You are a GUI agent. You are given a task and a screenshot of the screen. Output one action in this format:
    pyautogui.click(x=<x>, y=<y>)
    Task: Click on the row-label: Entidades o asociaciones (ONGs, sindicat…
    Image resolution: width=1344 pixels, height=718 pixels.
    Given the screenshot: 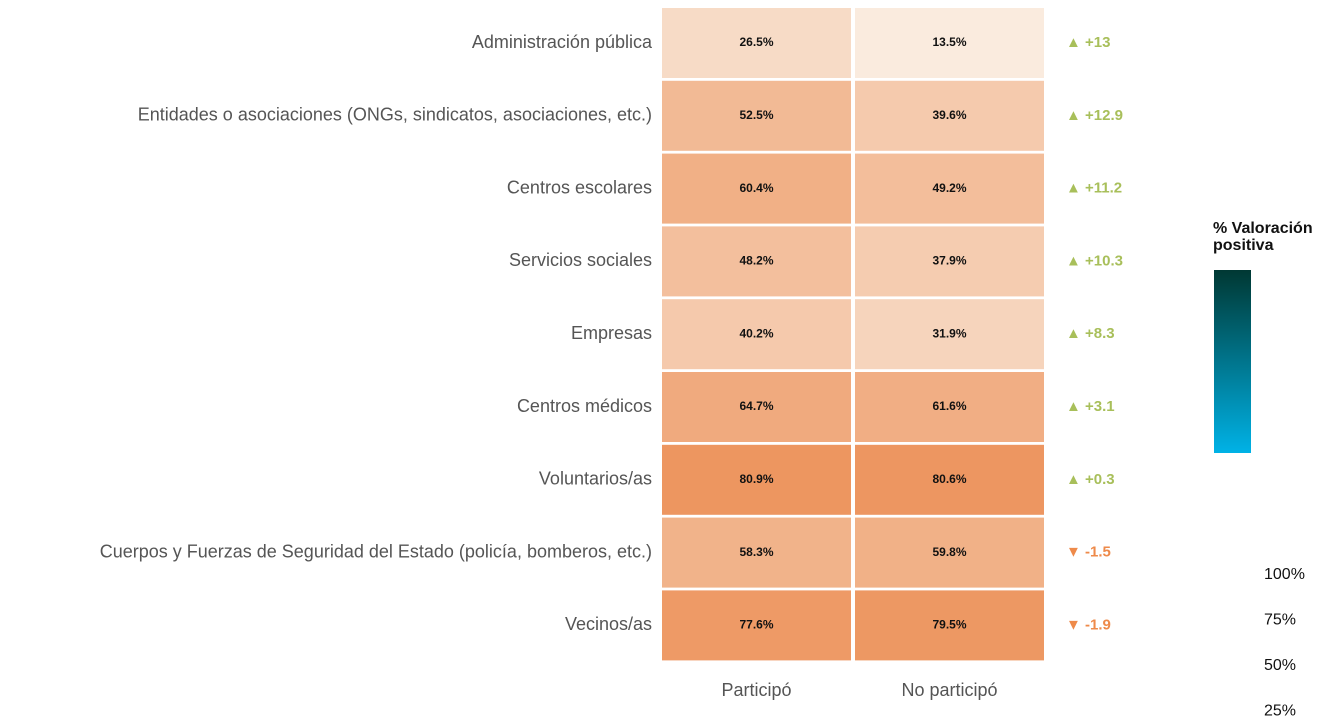 What is the action you would take?
    pyautogui.click(x=395, y=115)
    